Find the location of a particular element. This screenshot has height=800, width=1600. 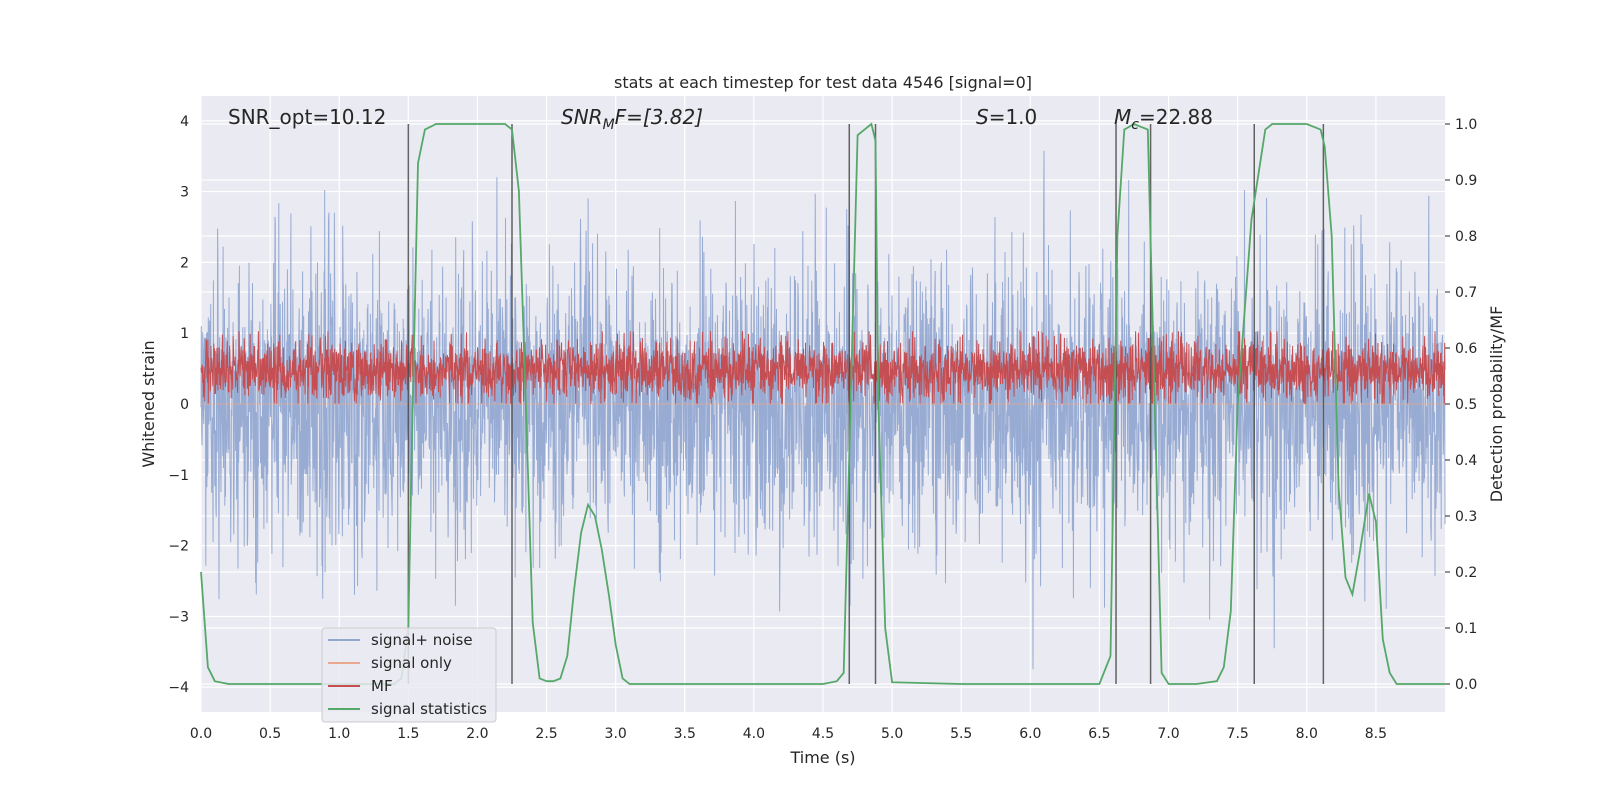

y-tick-label-right: 0.0 is located at coordinates (1466, 685).